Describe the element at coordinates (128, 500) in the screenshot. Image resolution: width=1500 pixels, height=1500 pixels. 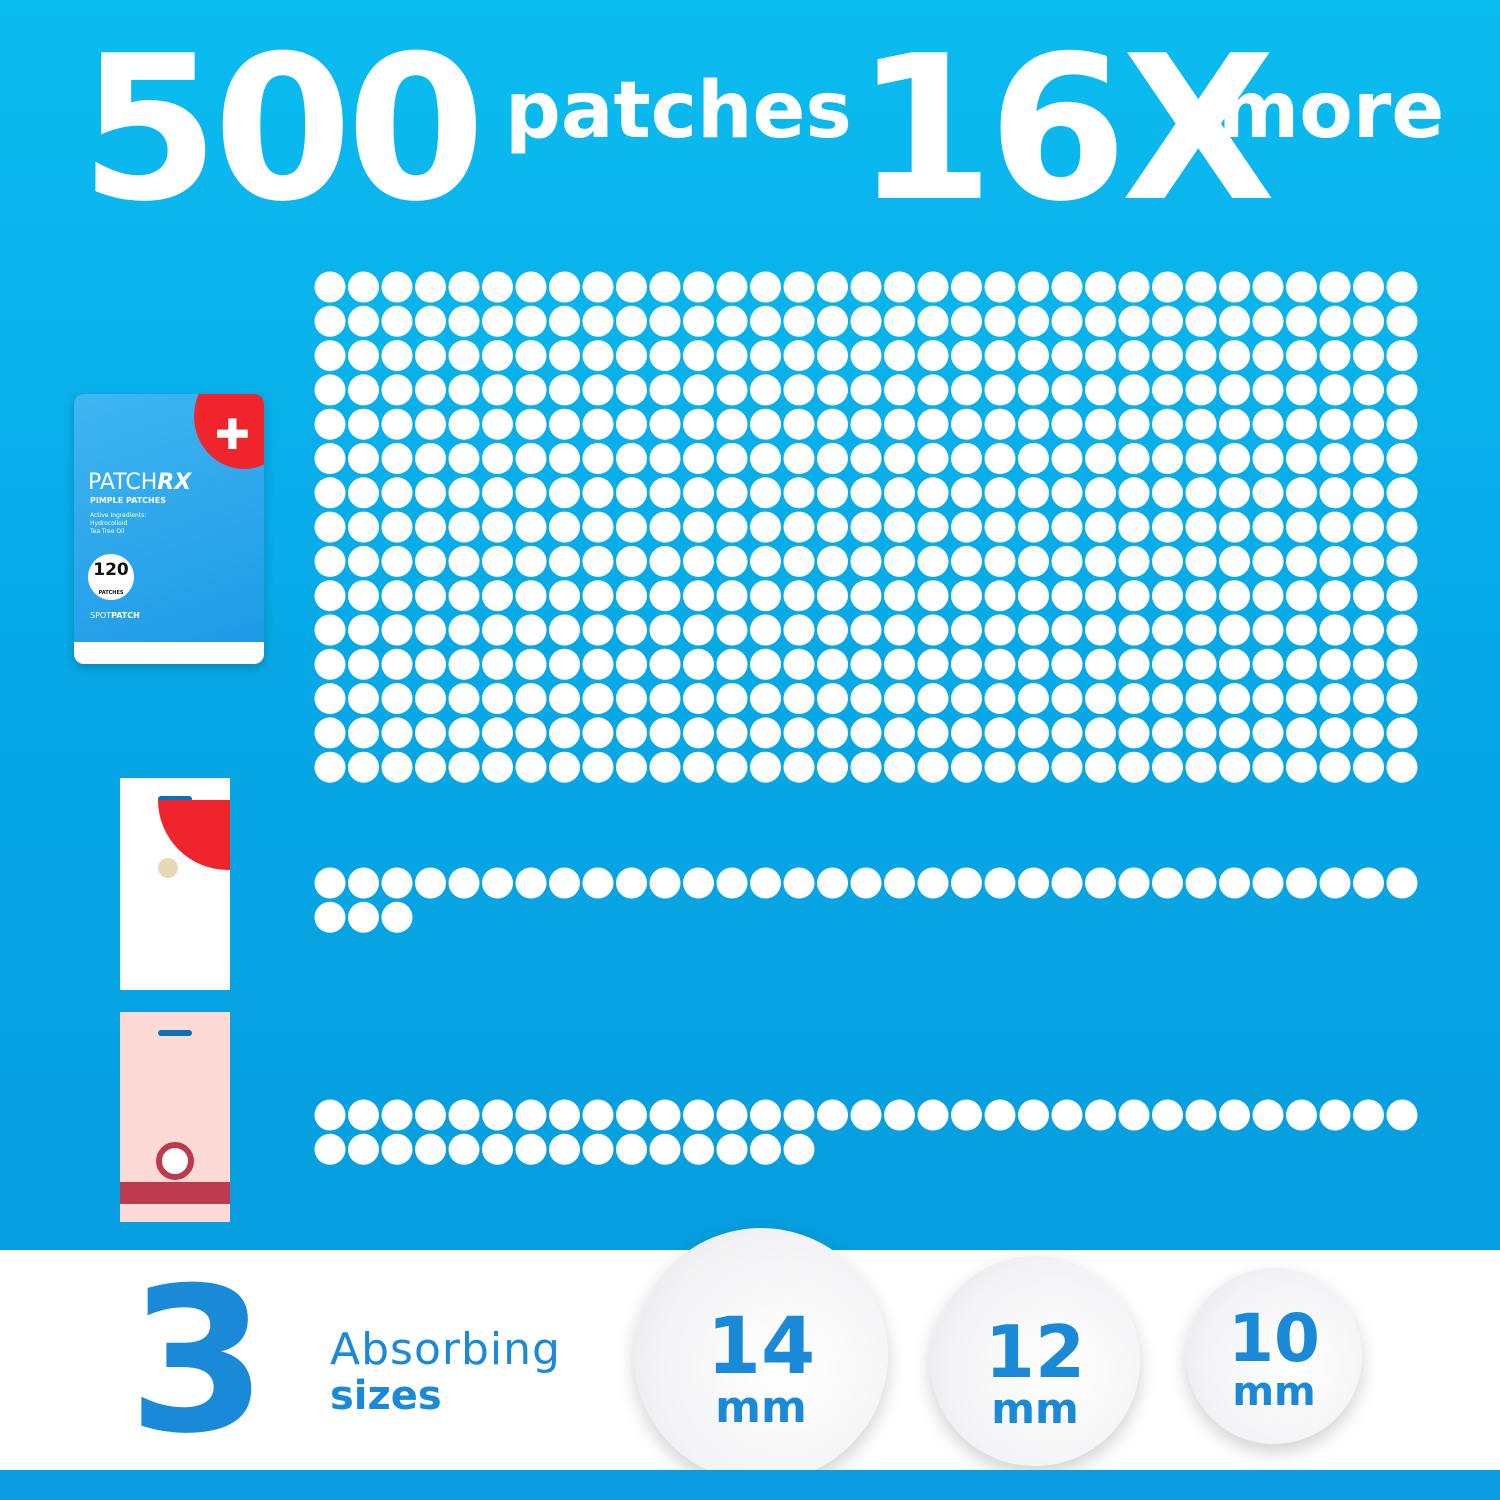
I see `pouch-subtitle: PIMPLE PATCHES` at that location.